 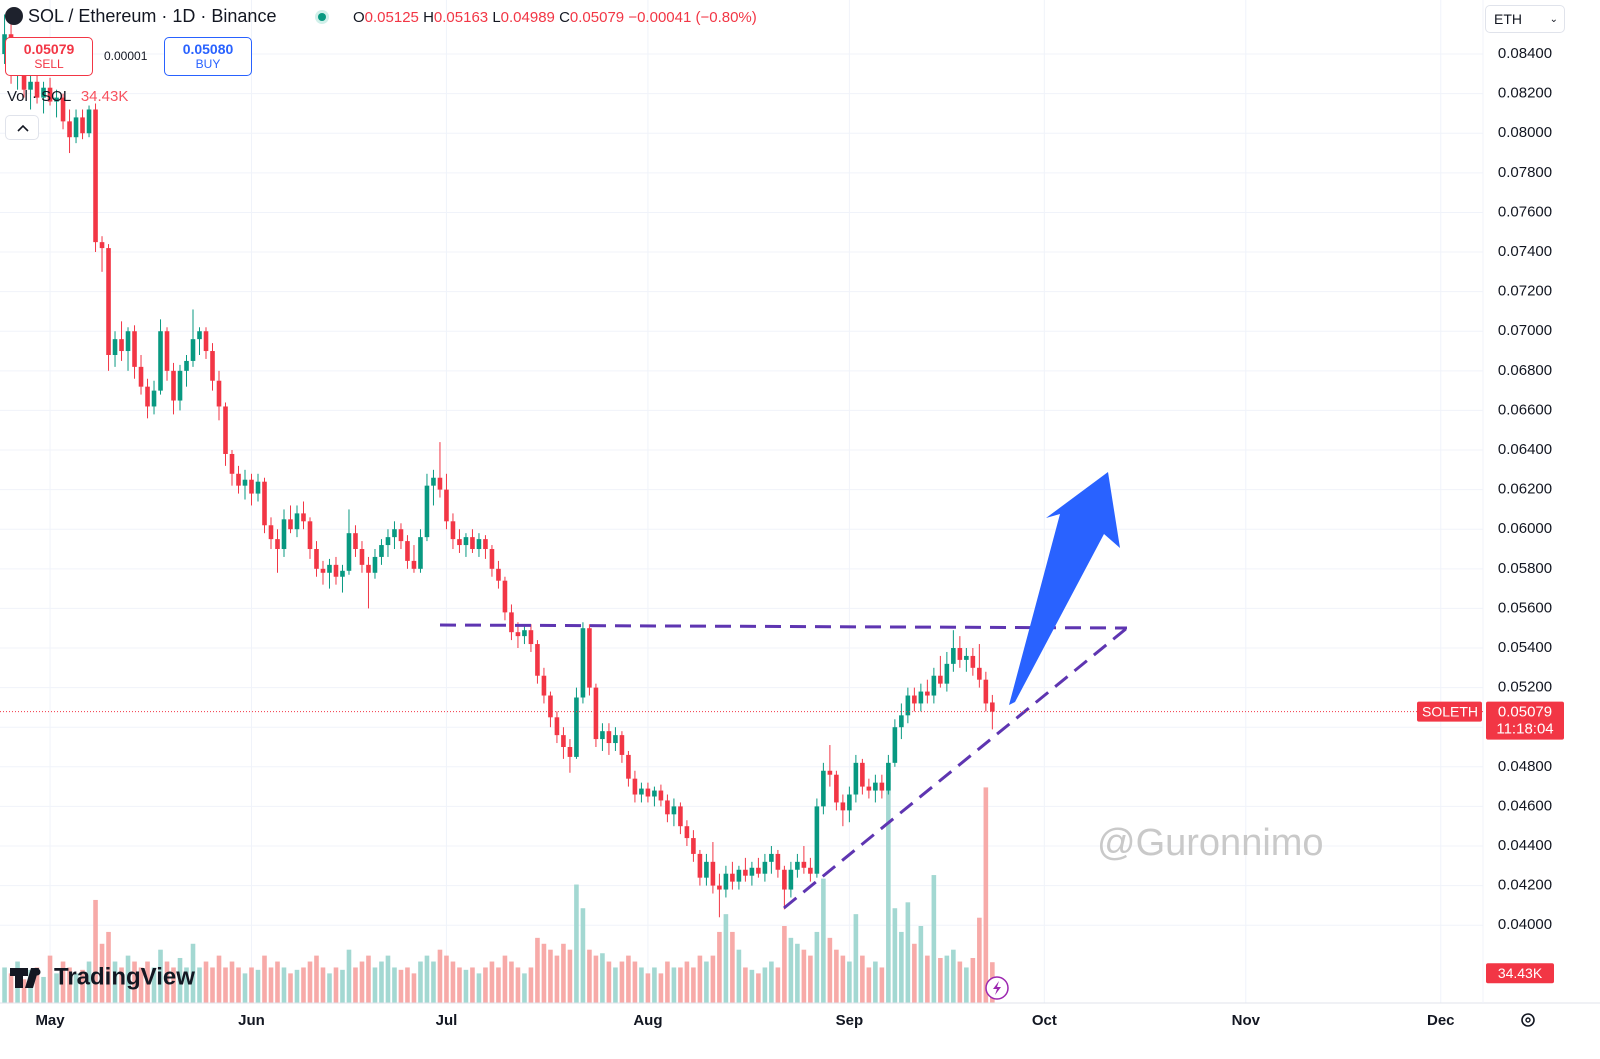 I want to click on y-tick-label: 0.08400, so click(x=1525, y=53).